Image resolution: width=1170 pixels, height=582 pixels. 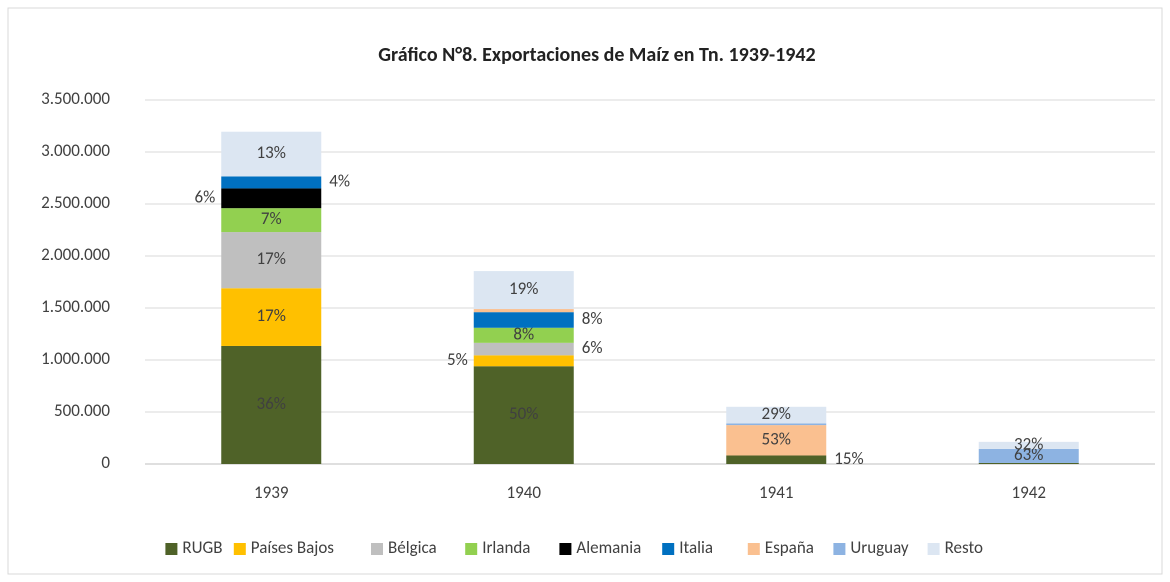 I want to click on y-tick-label: 1.500.000, so click(x=75, y=306).